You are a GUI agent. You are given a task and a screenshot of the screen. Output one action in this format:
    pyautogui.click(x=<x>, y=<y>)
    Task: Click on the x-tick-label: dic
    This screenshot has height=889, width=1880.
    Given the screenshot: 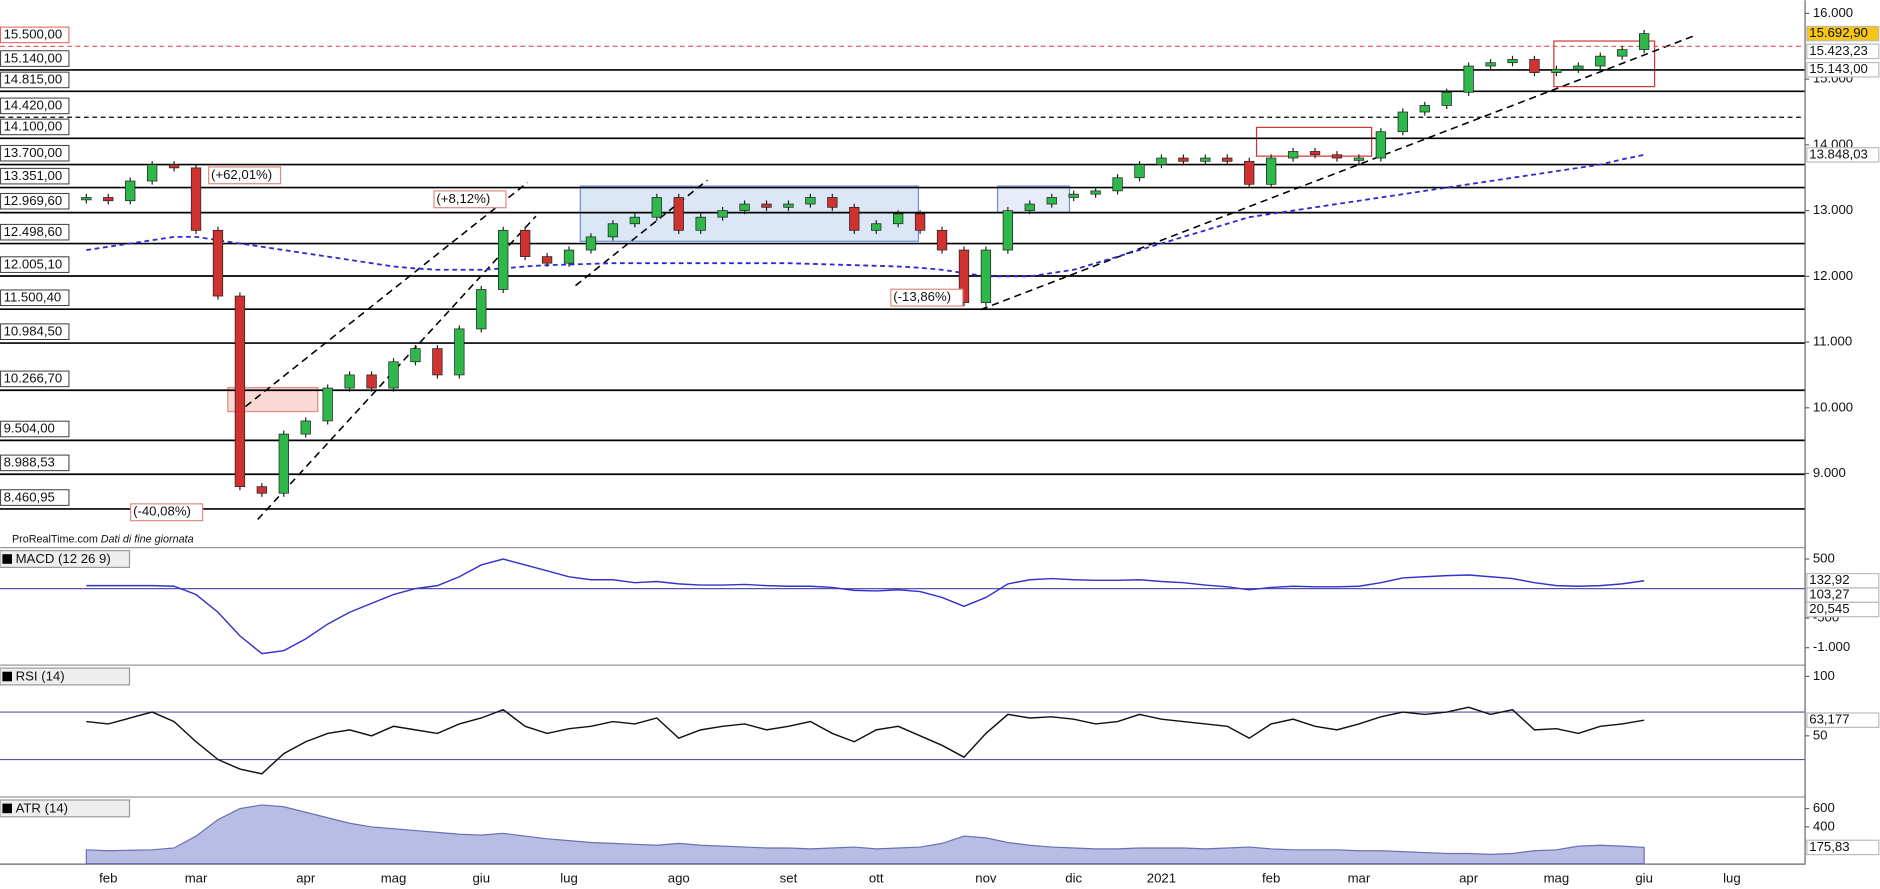 What is the action you would take?
    pyautogui.click(x=1073, y=878)
    